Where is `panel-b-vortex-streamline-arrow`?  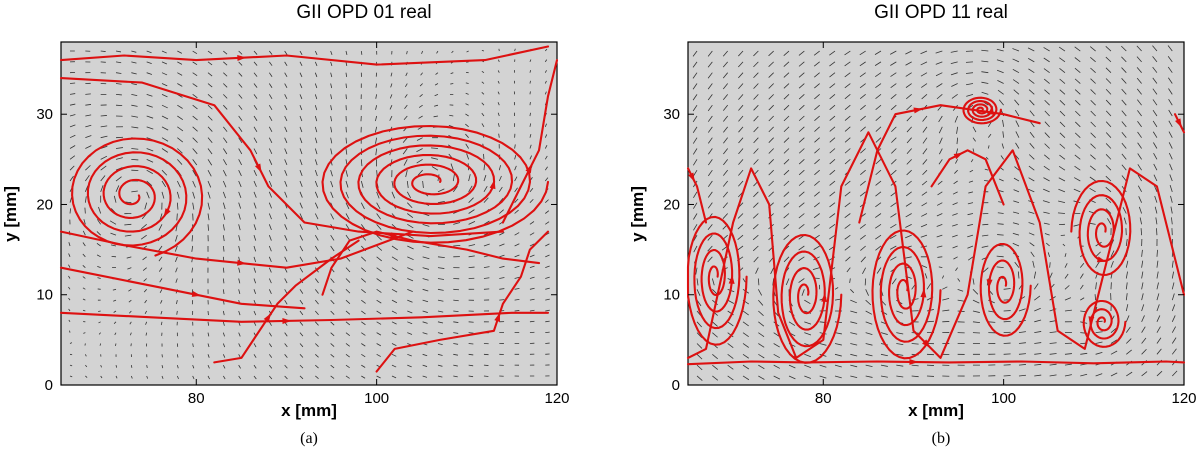 panel-b-vortex-streamline-arrow is located at coordinates (824, 297).